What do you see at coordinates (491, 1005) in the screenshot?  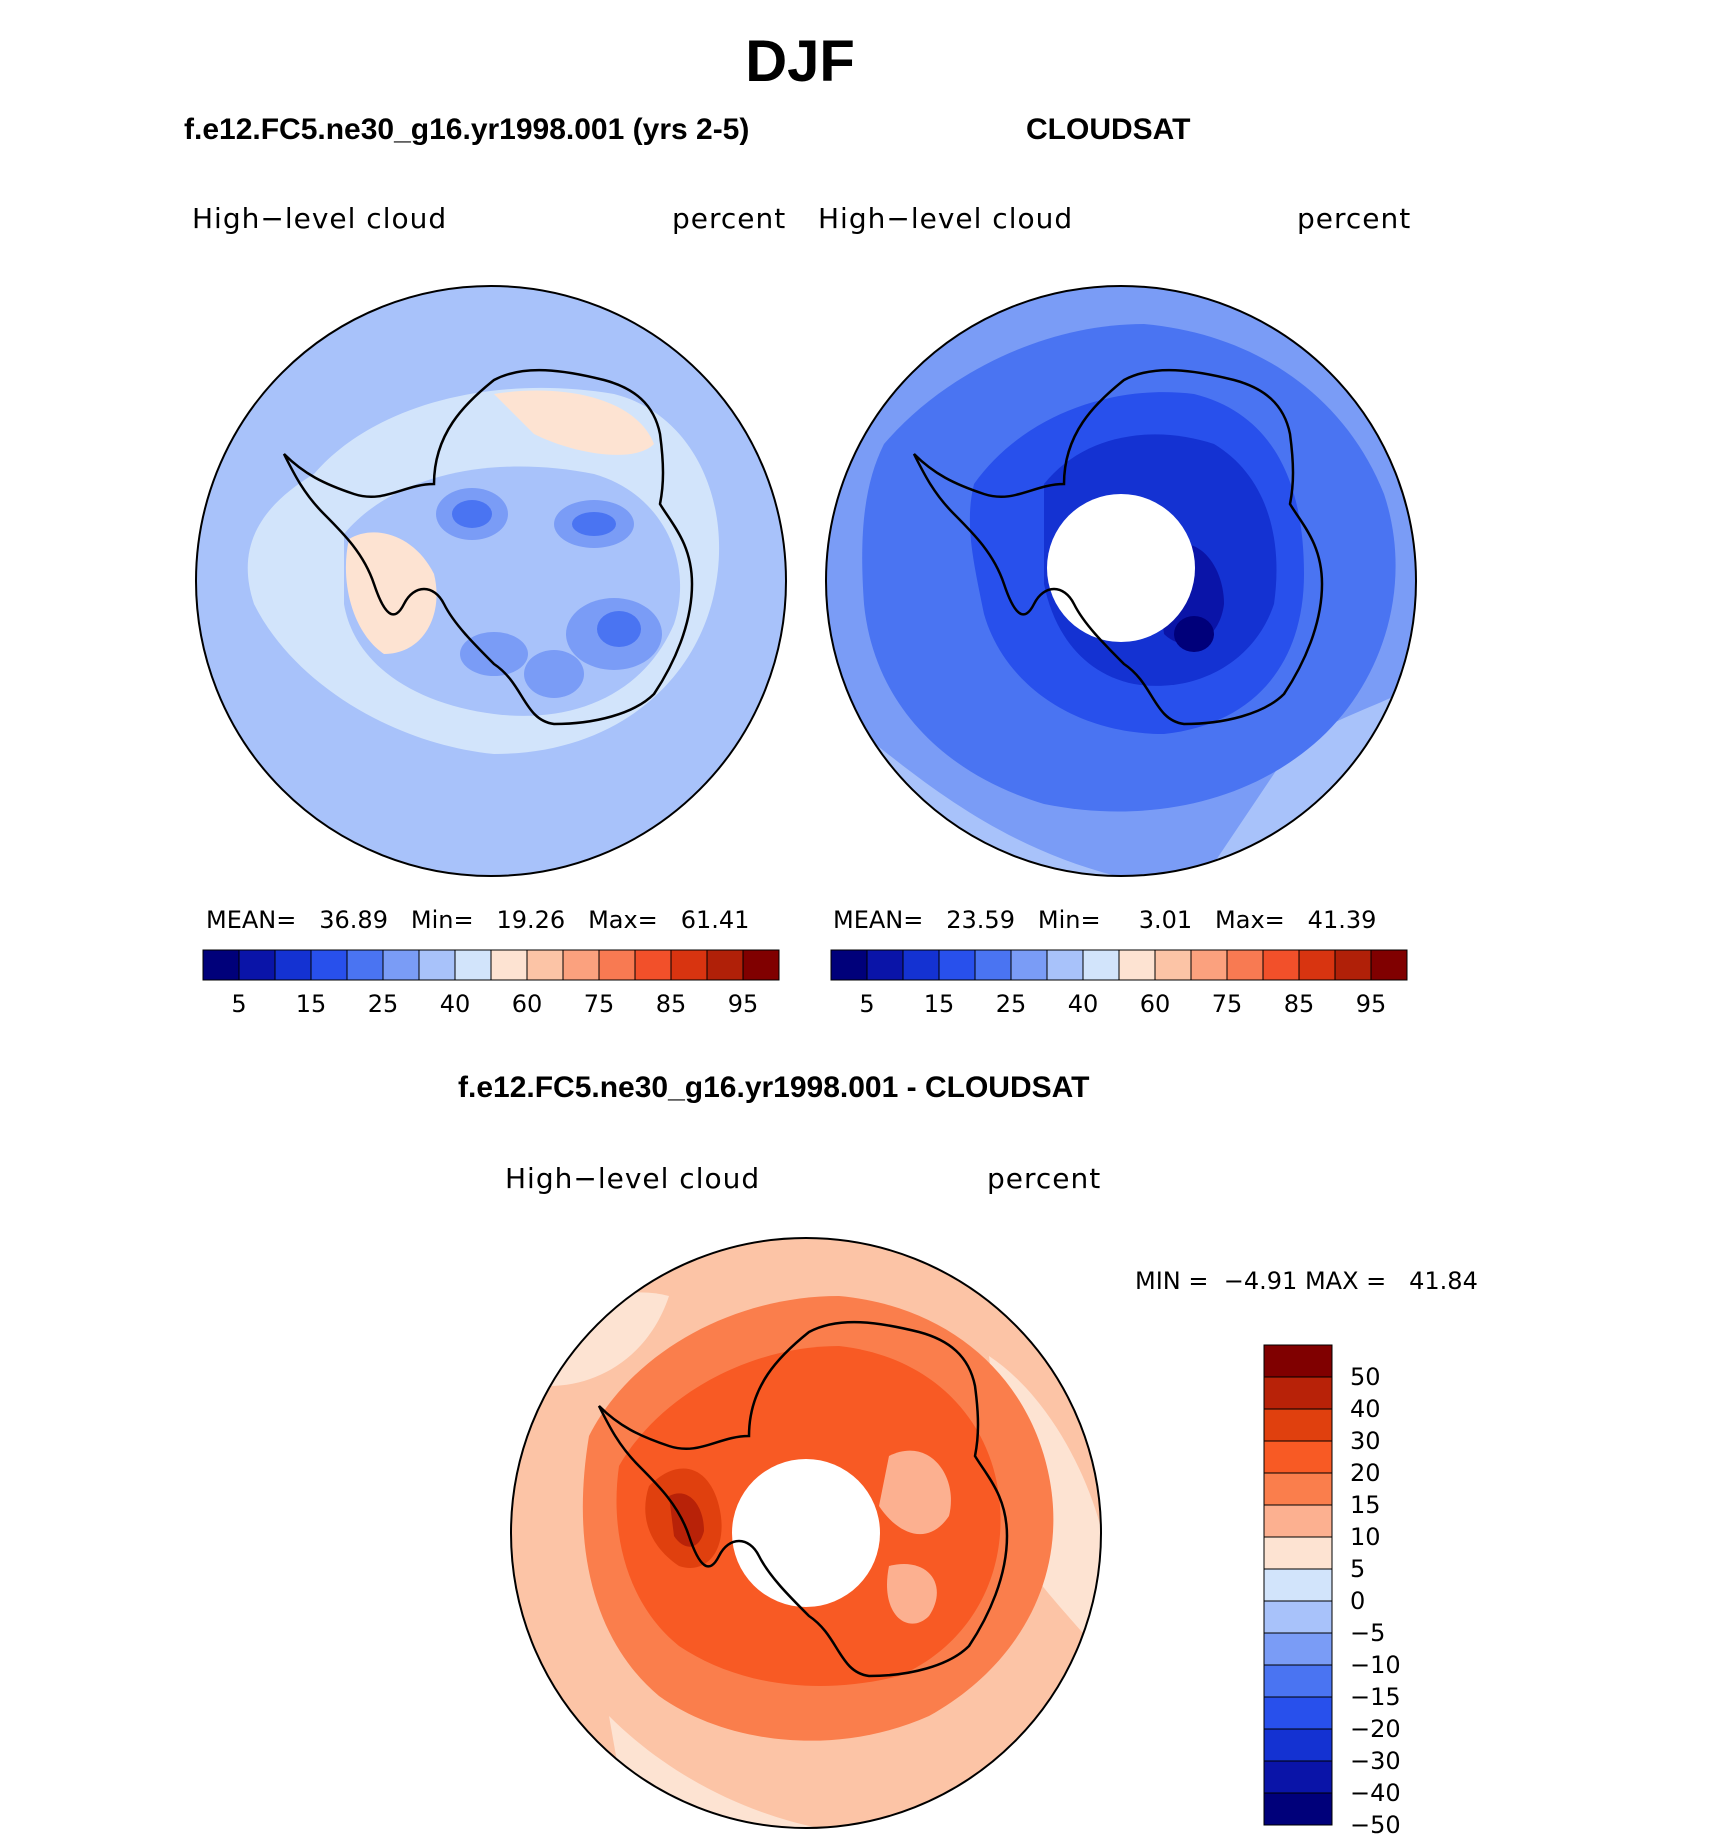 I see `model-colorbar-ticks: 5 15 25 40 60 75 85 95` at bounding box center [491, 1005].